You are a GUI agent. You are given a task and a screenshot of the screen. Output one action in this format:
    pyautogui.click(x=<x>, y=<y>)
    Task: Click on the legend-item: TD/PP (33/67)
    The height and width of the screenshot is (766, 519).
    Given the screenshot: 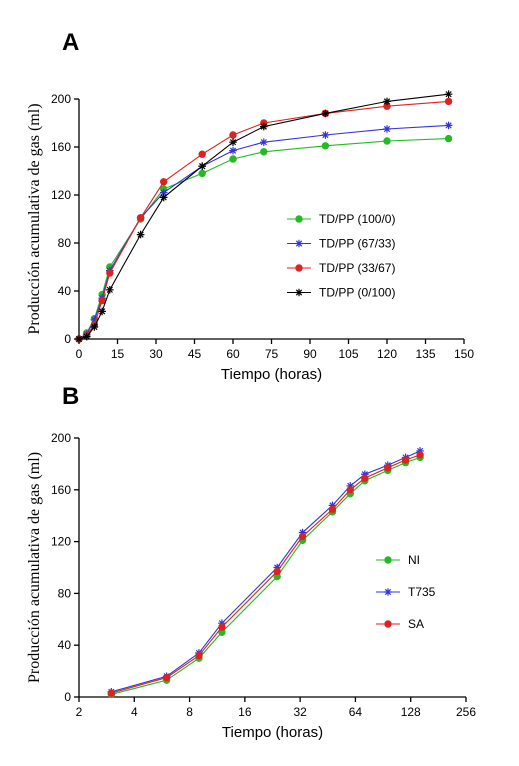 What is the action you would take?
    pyautogui.click(x=341, y=268)
    